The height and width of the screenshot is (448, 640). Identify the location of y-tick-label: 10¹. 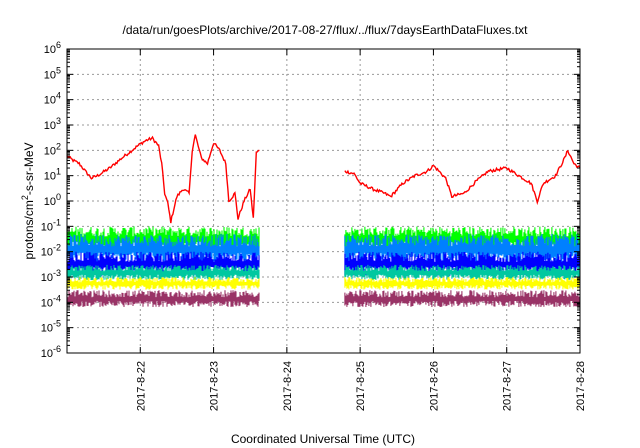
(52, 175).